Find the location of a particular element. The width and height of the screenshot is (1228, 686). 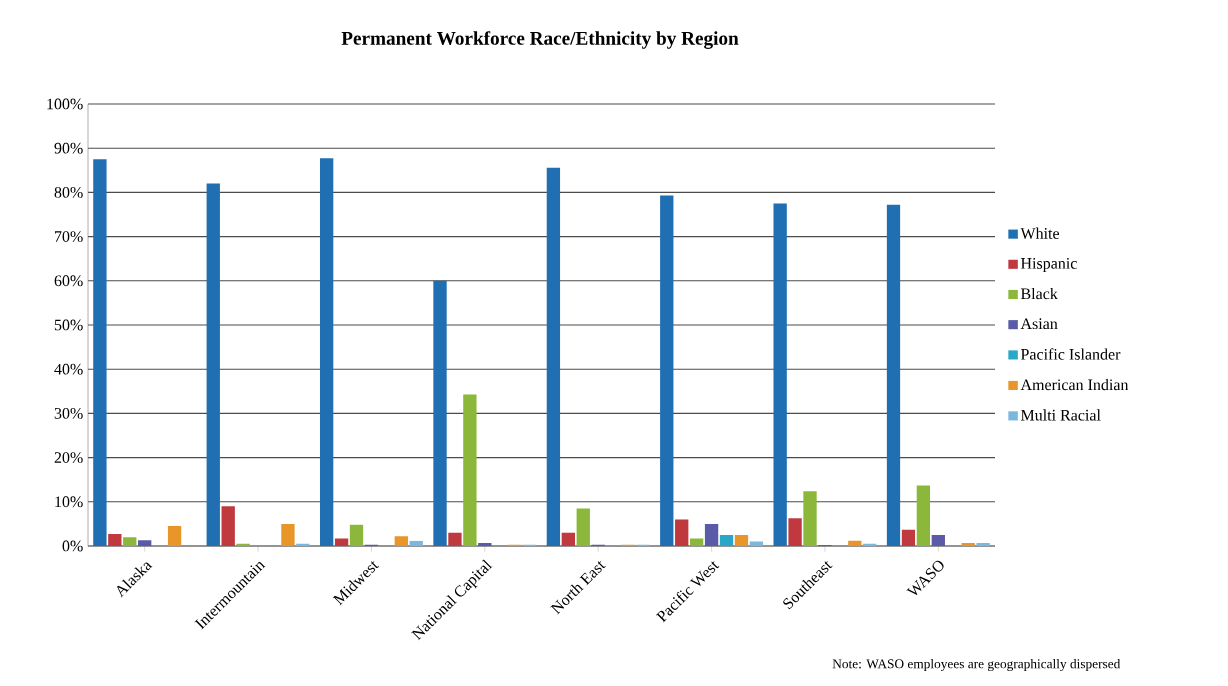

legend-label: American Indian is located at coordinates (1074, 384).